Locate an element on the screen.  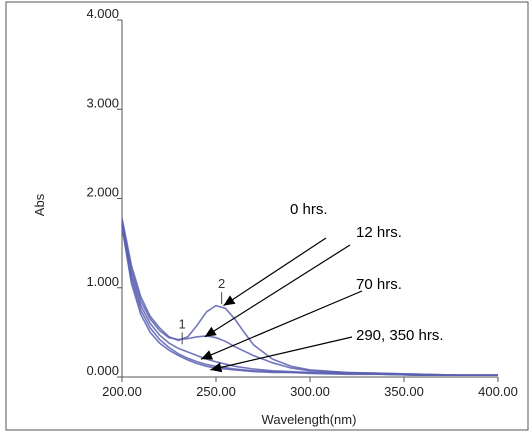
x-axis-title: Wavelength(nm) is located at coordinates (309, 419).